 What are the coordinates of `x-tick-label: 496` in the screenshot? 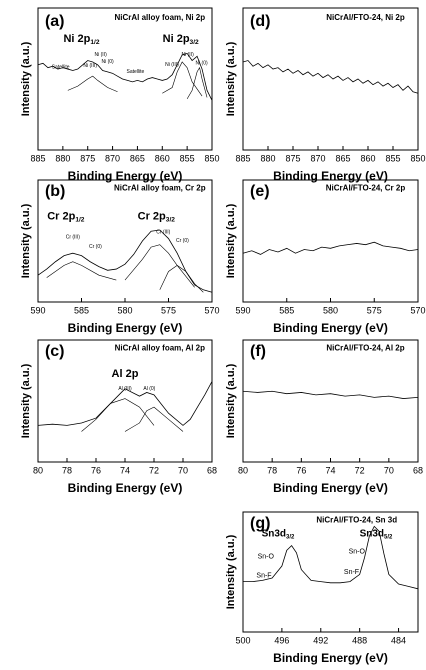 It's located at (281, 640).